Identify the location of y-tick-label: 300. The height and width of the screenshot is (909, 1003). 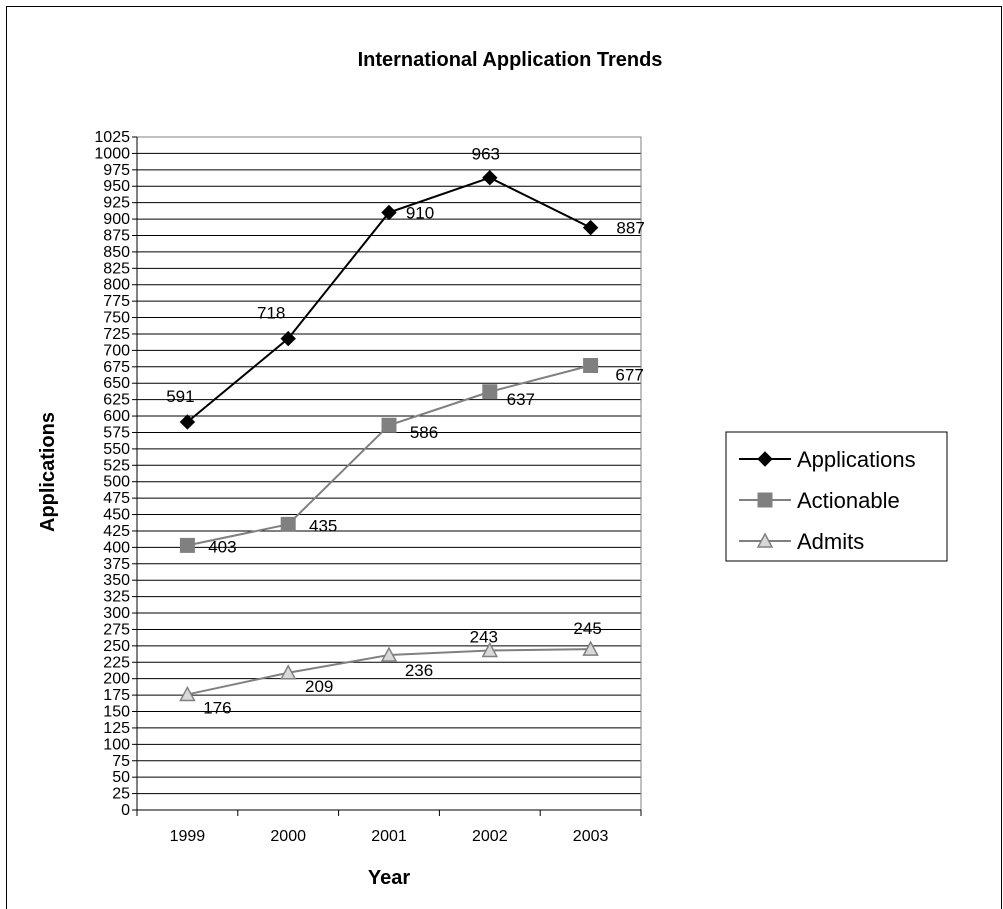
(116, 613).